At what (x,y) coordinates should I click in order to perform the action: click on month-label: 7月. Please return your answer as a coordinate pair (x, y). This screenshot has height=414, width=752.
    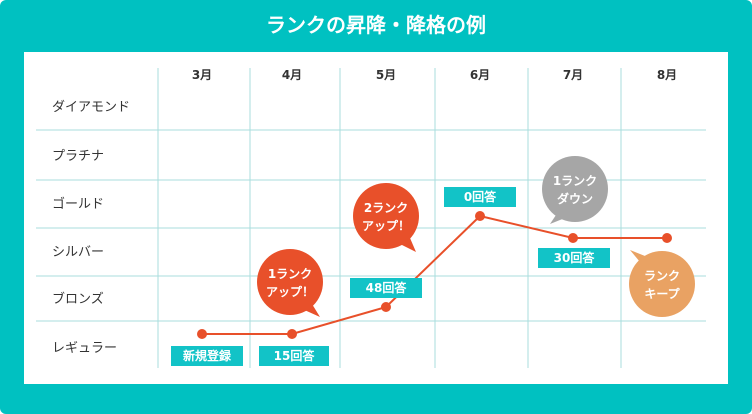
    Looking at the image, I should click on (573, 75).